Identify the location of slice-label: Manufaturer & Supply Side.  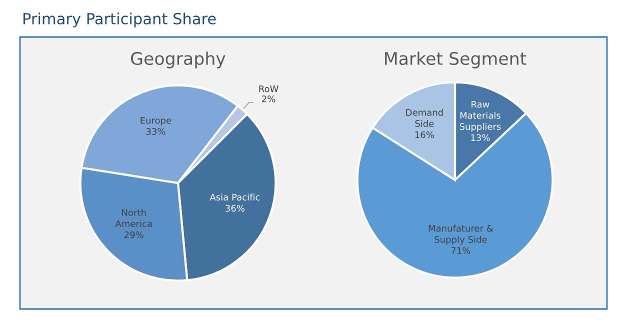
(461, 234).